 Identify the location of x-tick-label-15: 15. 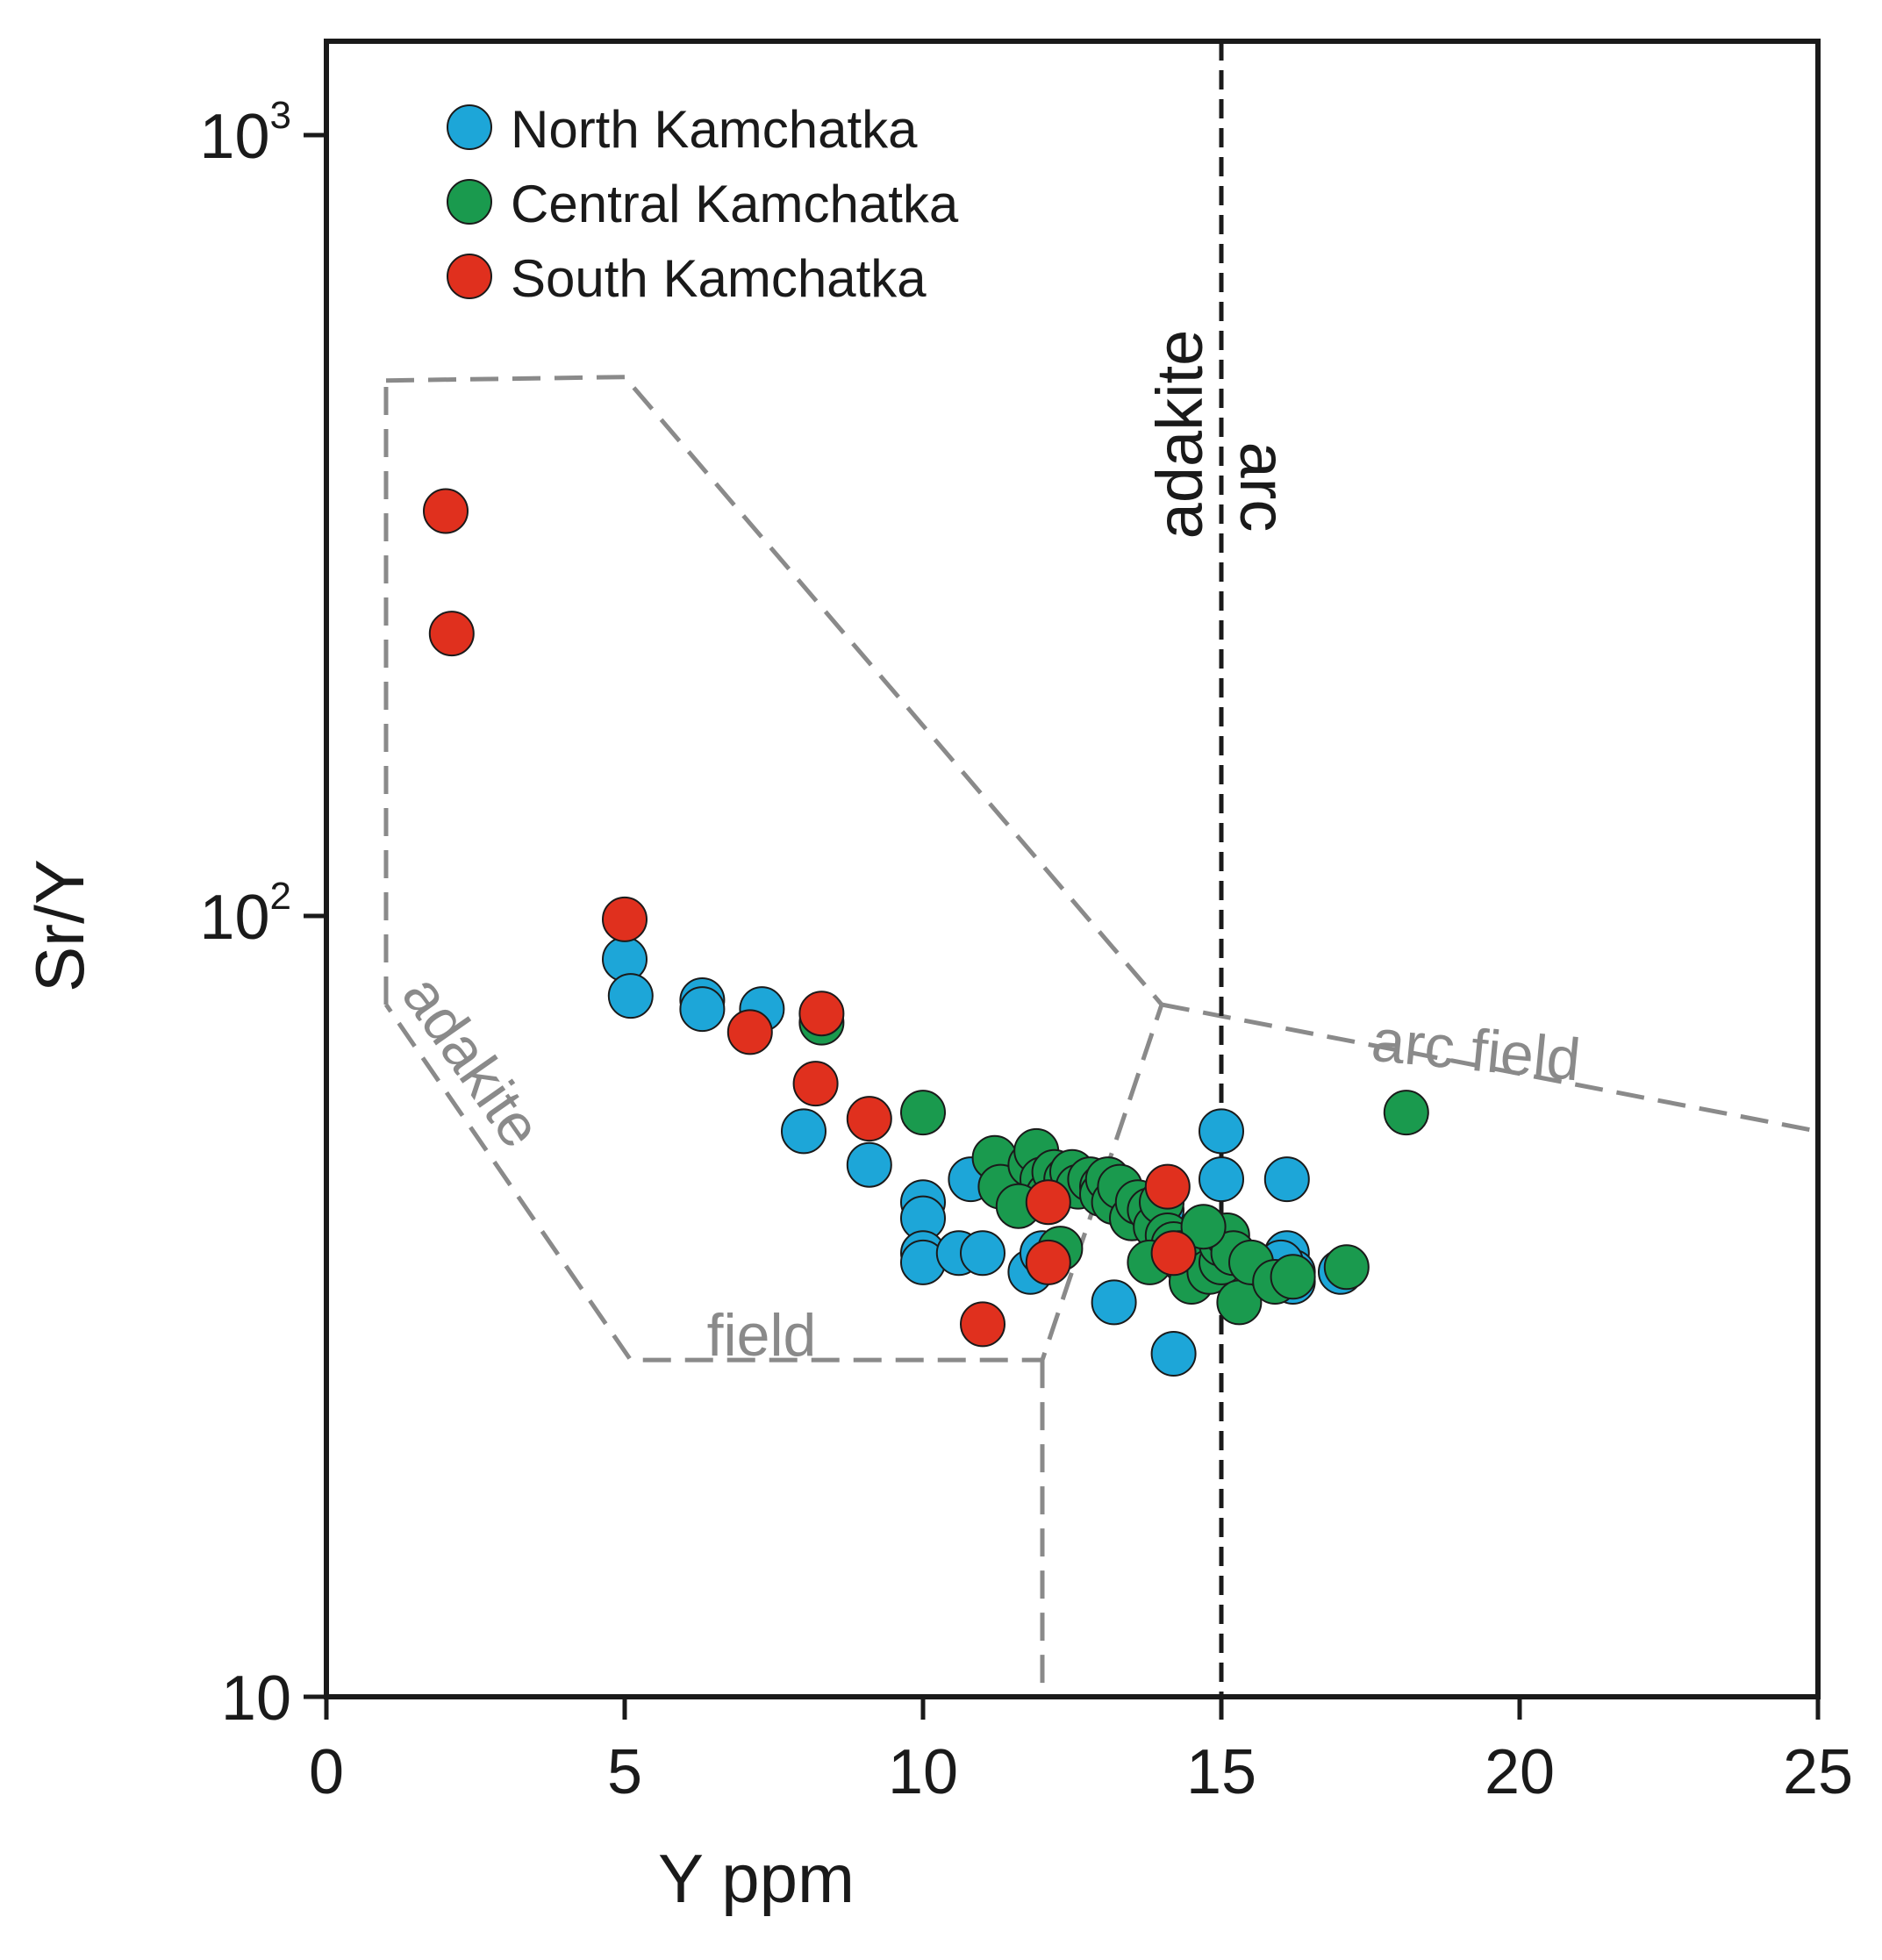
(1221, 1772).